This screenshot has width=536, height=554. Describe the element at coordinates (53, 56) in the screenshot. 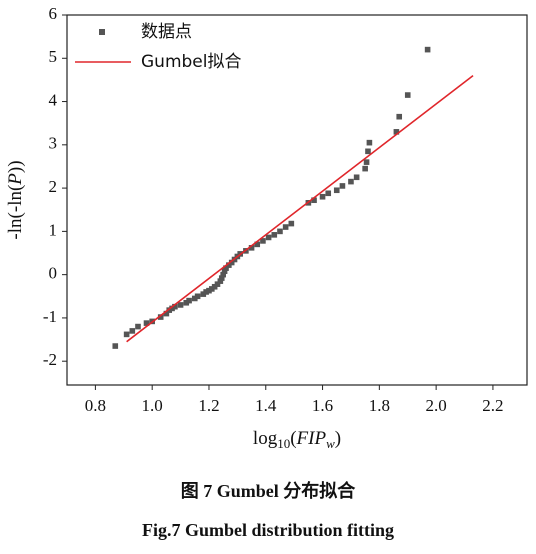

I see `y-tick-label: 5` at that location.